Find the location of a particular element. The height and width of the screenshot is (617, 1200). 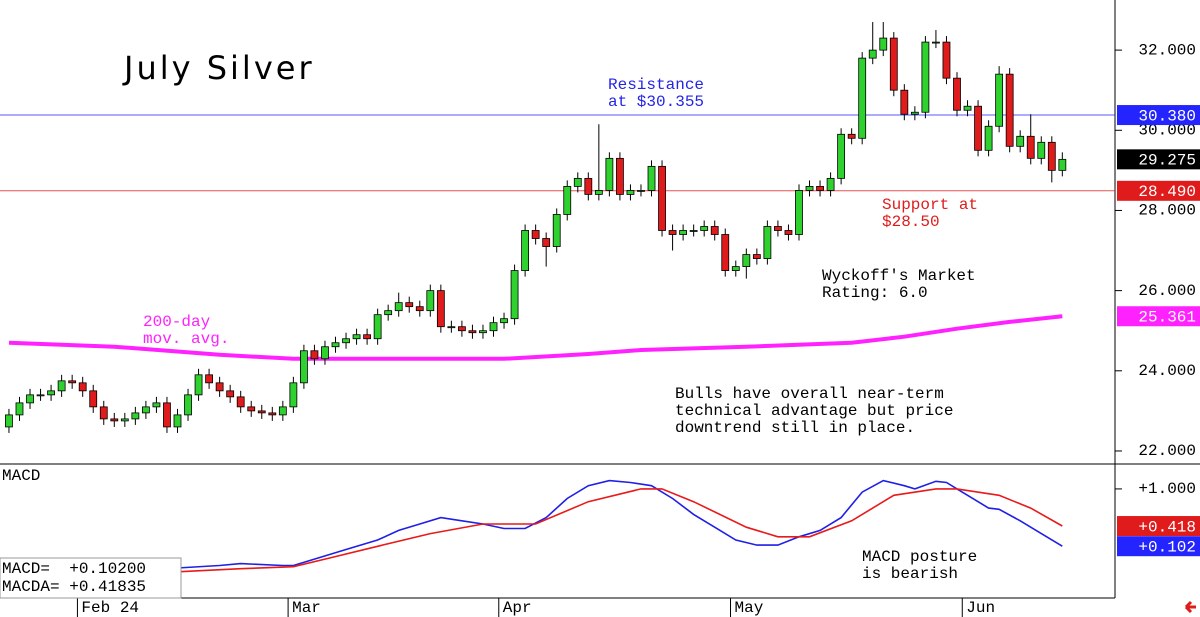

y-tick-label: 32.000 is located at coordinates (1167, 50).